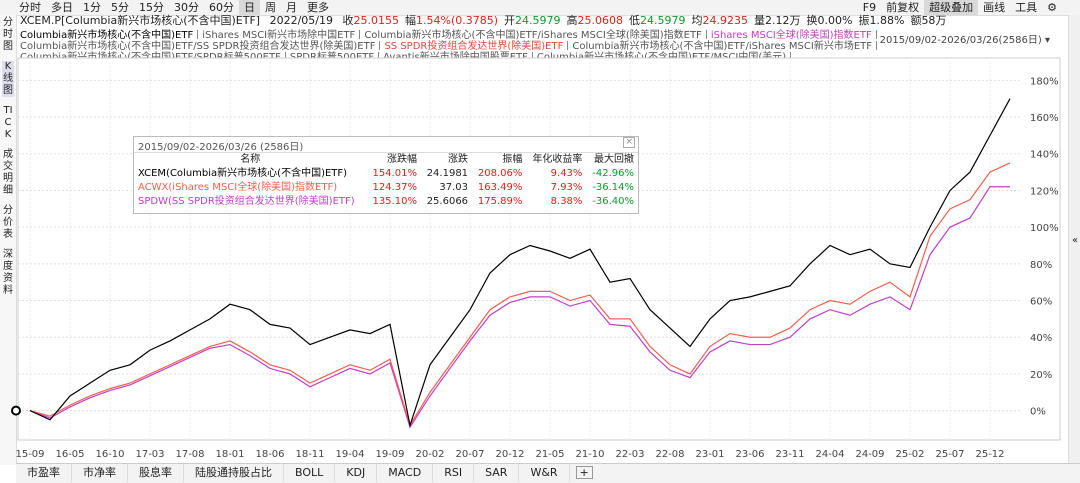  What do you see at coordinates (62, 7) in the screenshot?
I see `period-tab: 多日` at bounding box center [62, 7].